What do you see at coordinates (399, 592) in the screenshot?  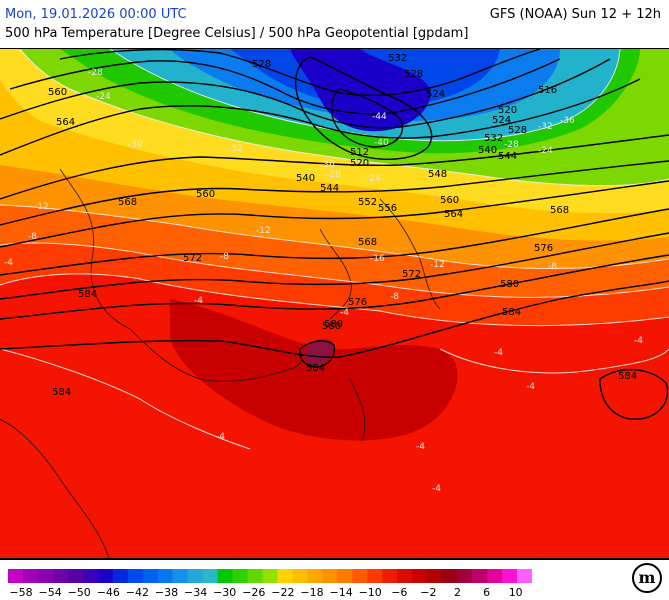 I see `legend-tick-label: −6` at bounding box center [399, 592].